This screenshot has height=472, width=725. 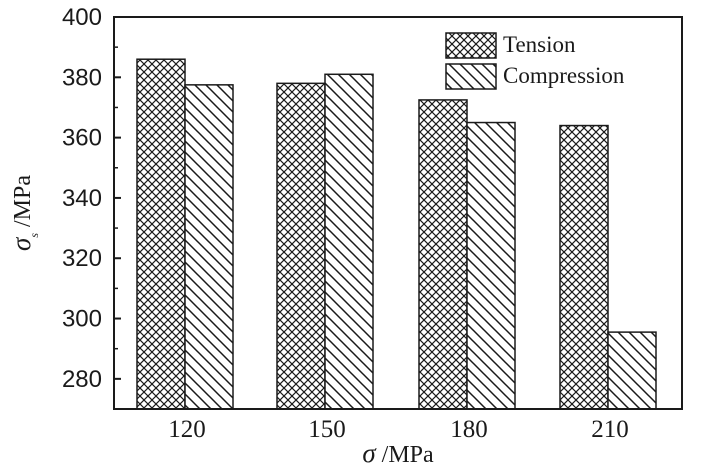 I want to click on y-tick-label-360: 360, so click(x=82, y=138).